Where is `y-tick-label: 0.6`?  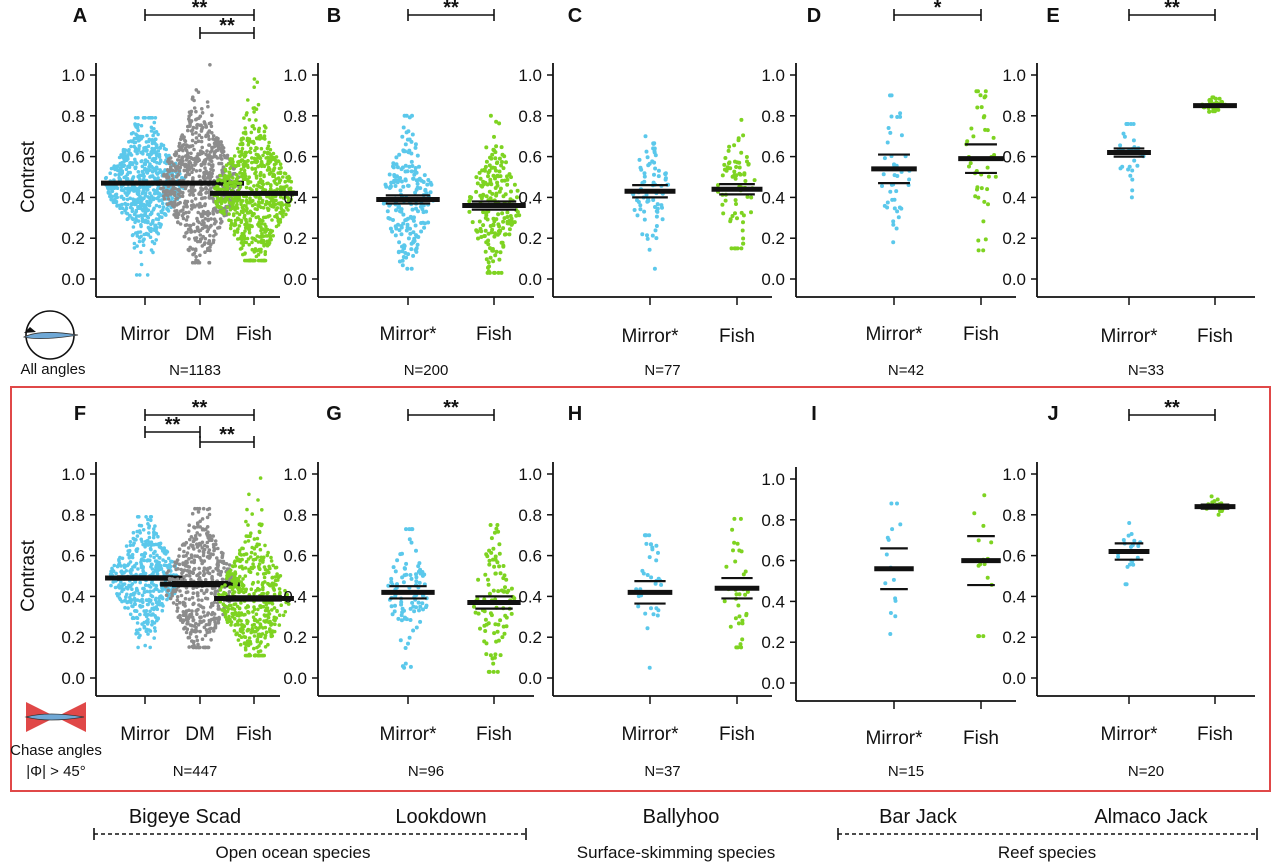
y-tick-label: 0.6 is located at coordinates (73, 556).